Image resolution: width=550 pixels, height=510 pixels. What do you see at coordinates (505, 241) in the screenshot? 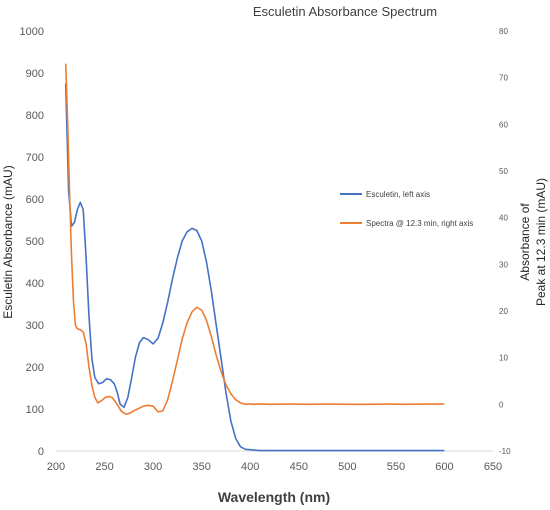
I see `y2-tick-labels: -10 0 10 20 30 40 50 60 70 80` at bounding box center [505, 241].